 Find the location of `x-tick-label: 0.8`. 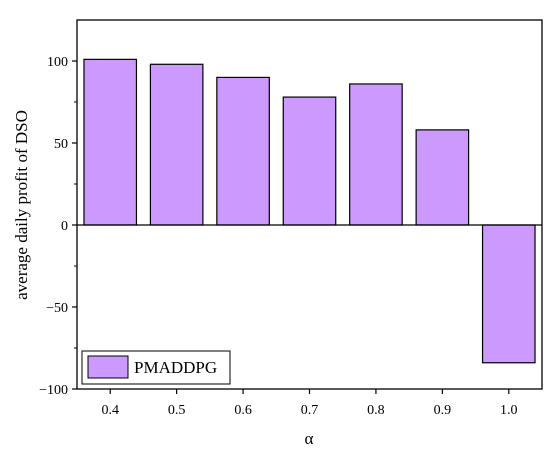

x-tick-label: 0.8 is located at coordinates (376, 410).